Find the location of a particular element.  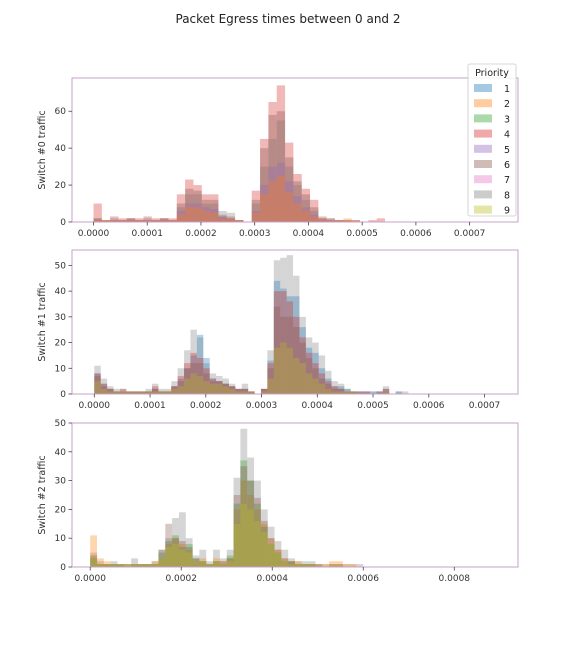

x-tick-label: 0.0007 is located at coordinates (485, 406).